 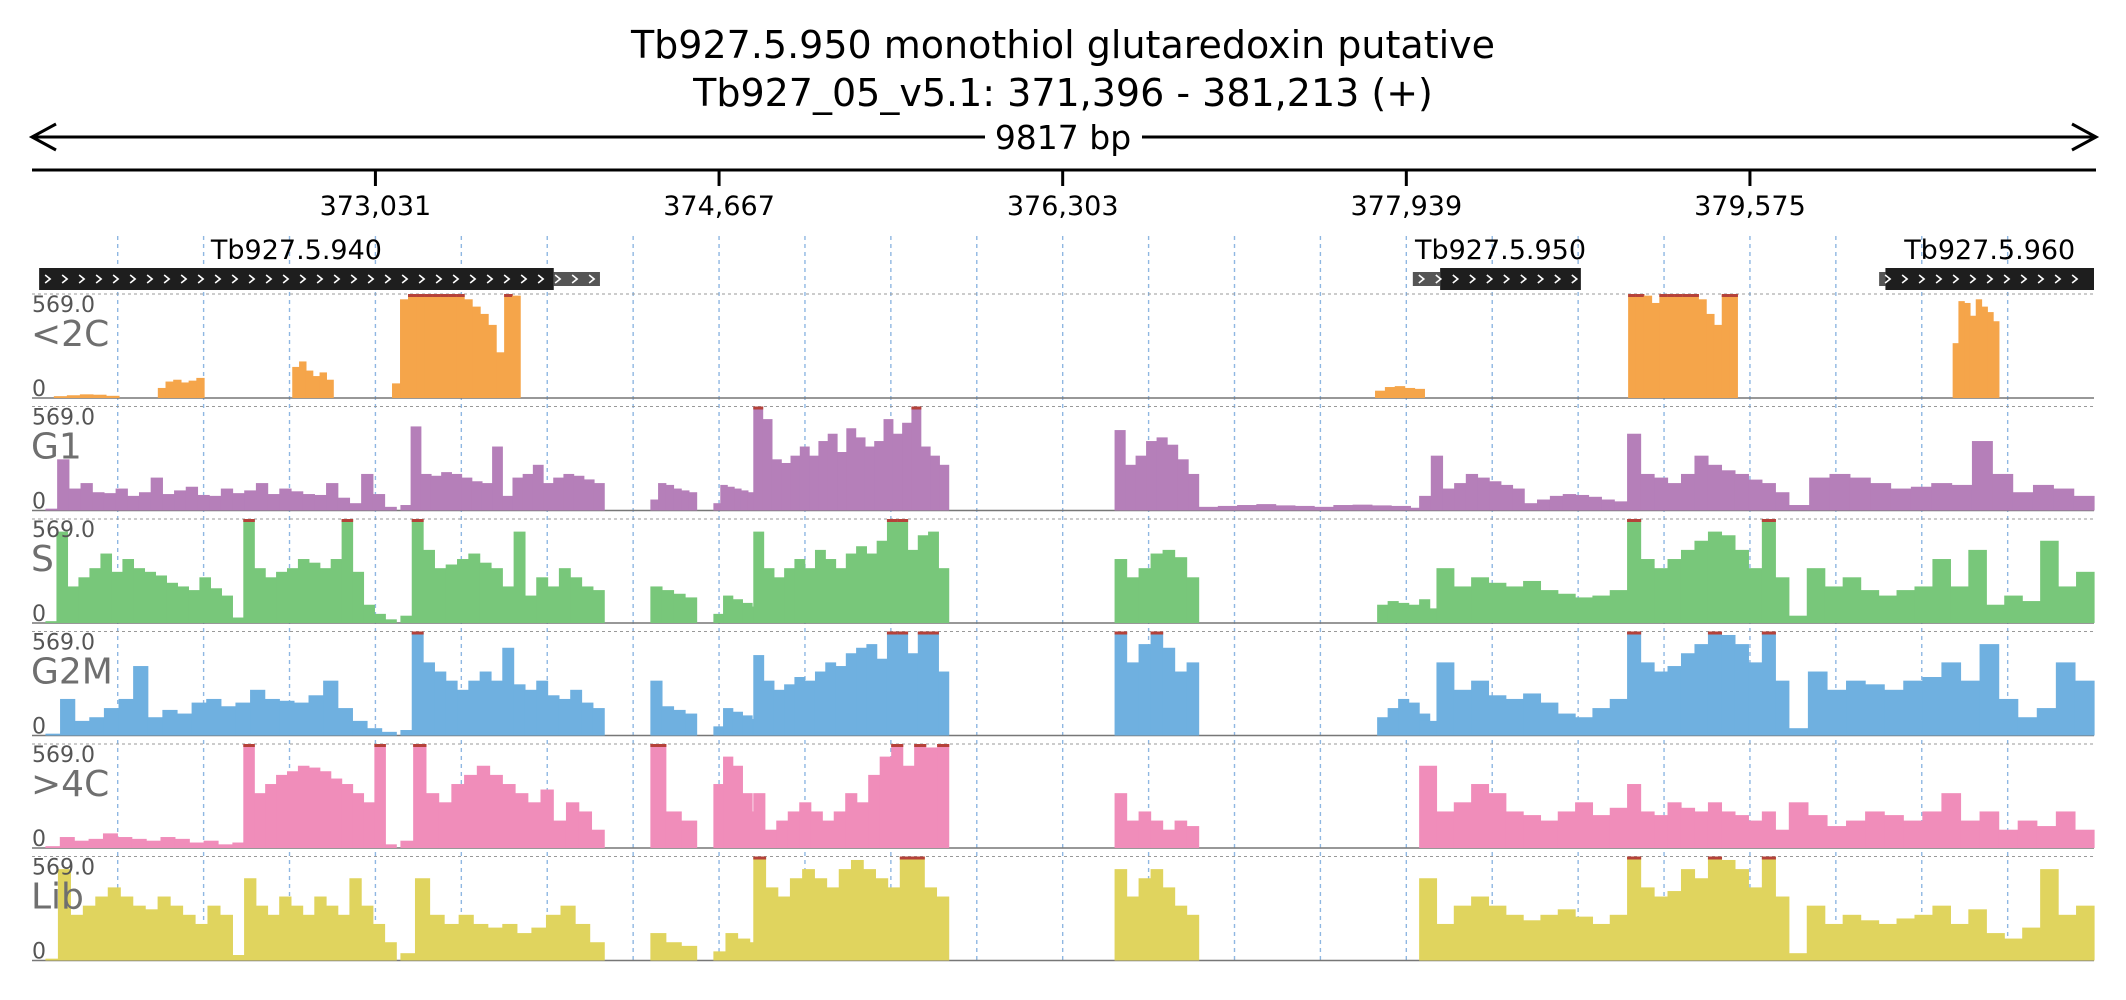 What do you see at coordinates (319, 262) in the screenshot?
I see `gene-0: Tb927.5.940` at bounding box center [319, 262].